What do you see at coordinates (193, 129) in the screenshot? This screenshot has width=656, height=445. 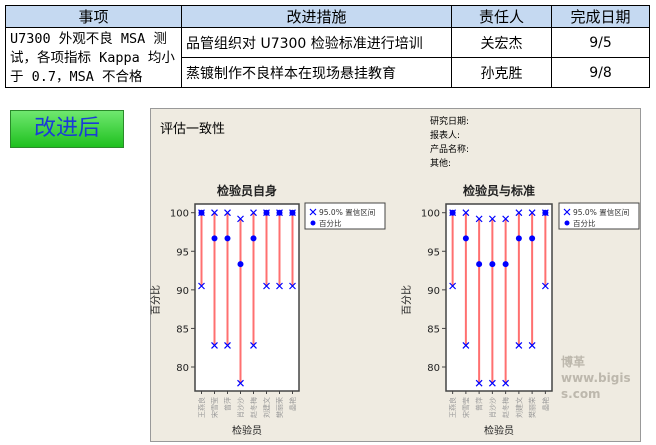 I see `panel-title: 评估一致性` at bounding box center [193, 129].